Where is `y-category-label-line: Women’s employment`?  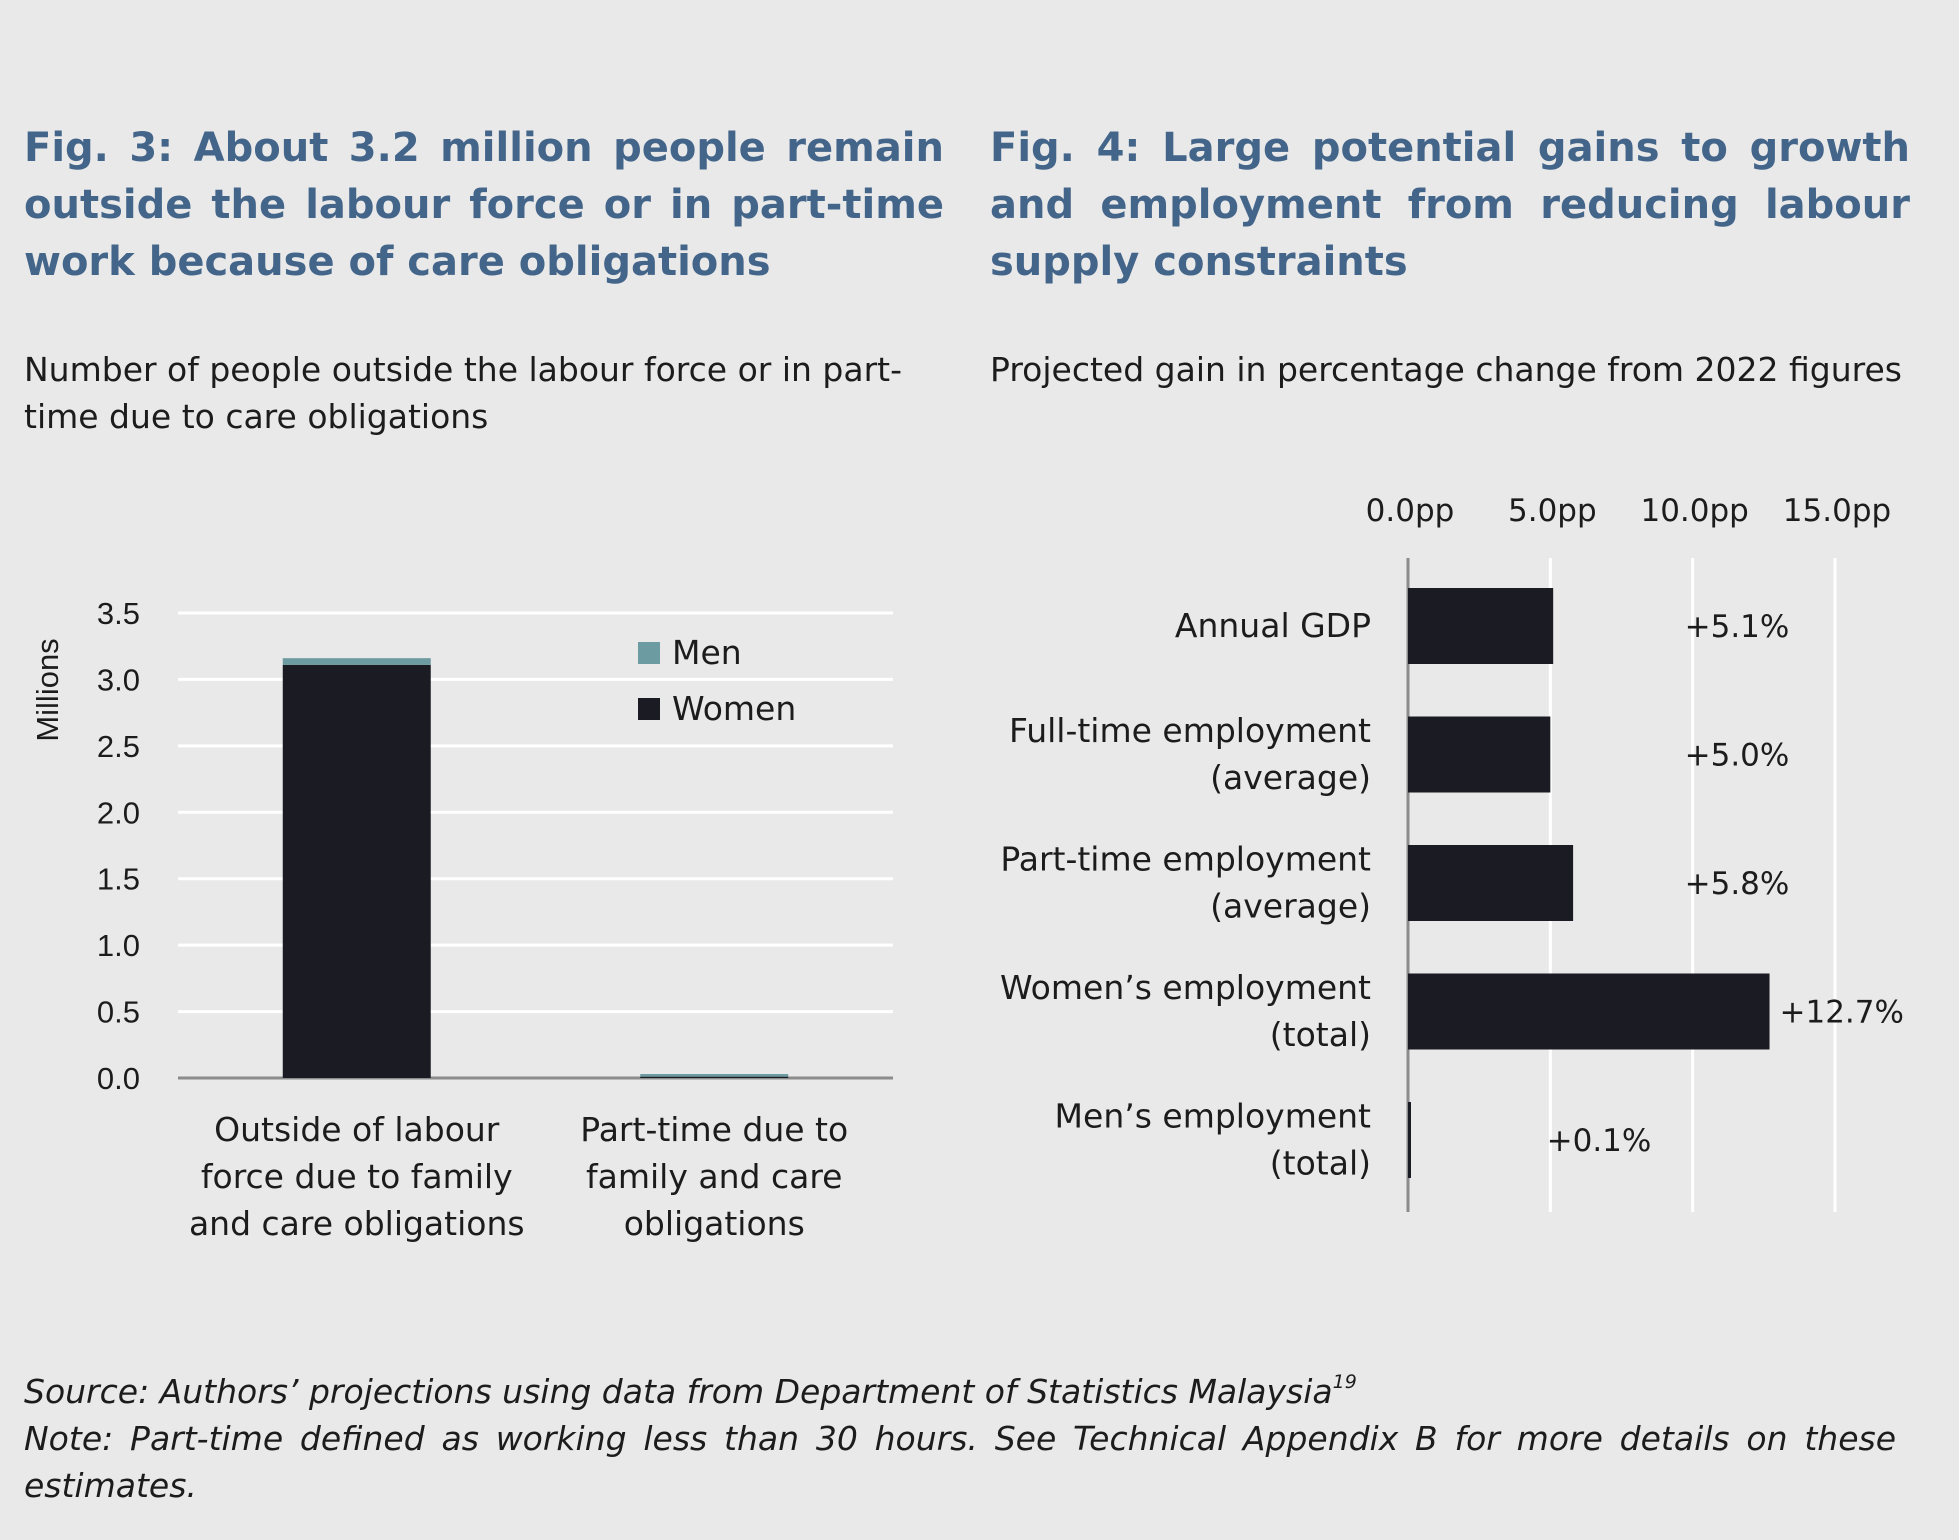 y-category-label-line: Women’s employment is located at coordinates (1185, 987).